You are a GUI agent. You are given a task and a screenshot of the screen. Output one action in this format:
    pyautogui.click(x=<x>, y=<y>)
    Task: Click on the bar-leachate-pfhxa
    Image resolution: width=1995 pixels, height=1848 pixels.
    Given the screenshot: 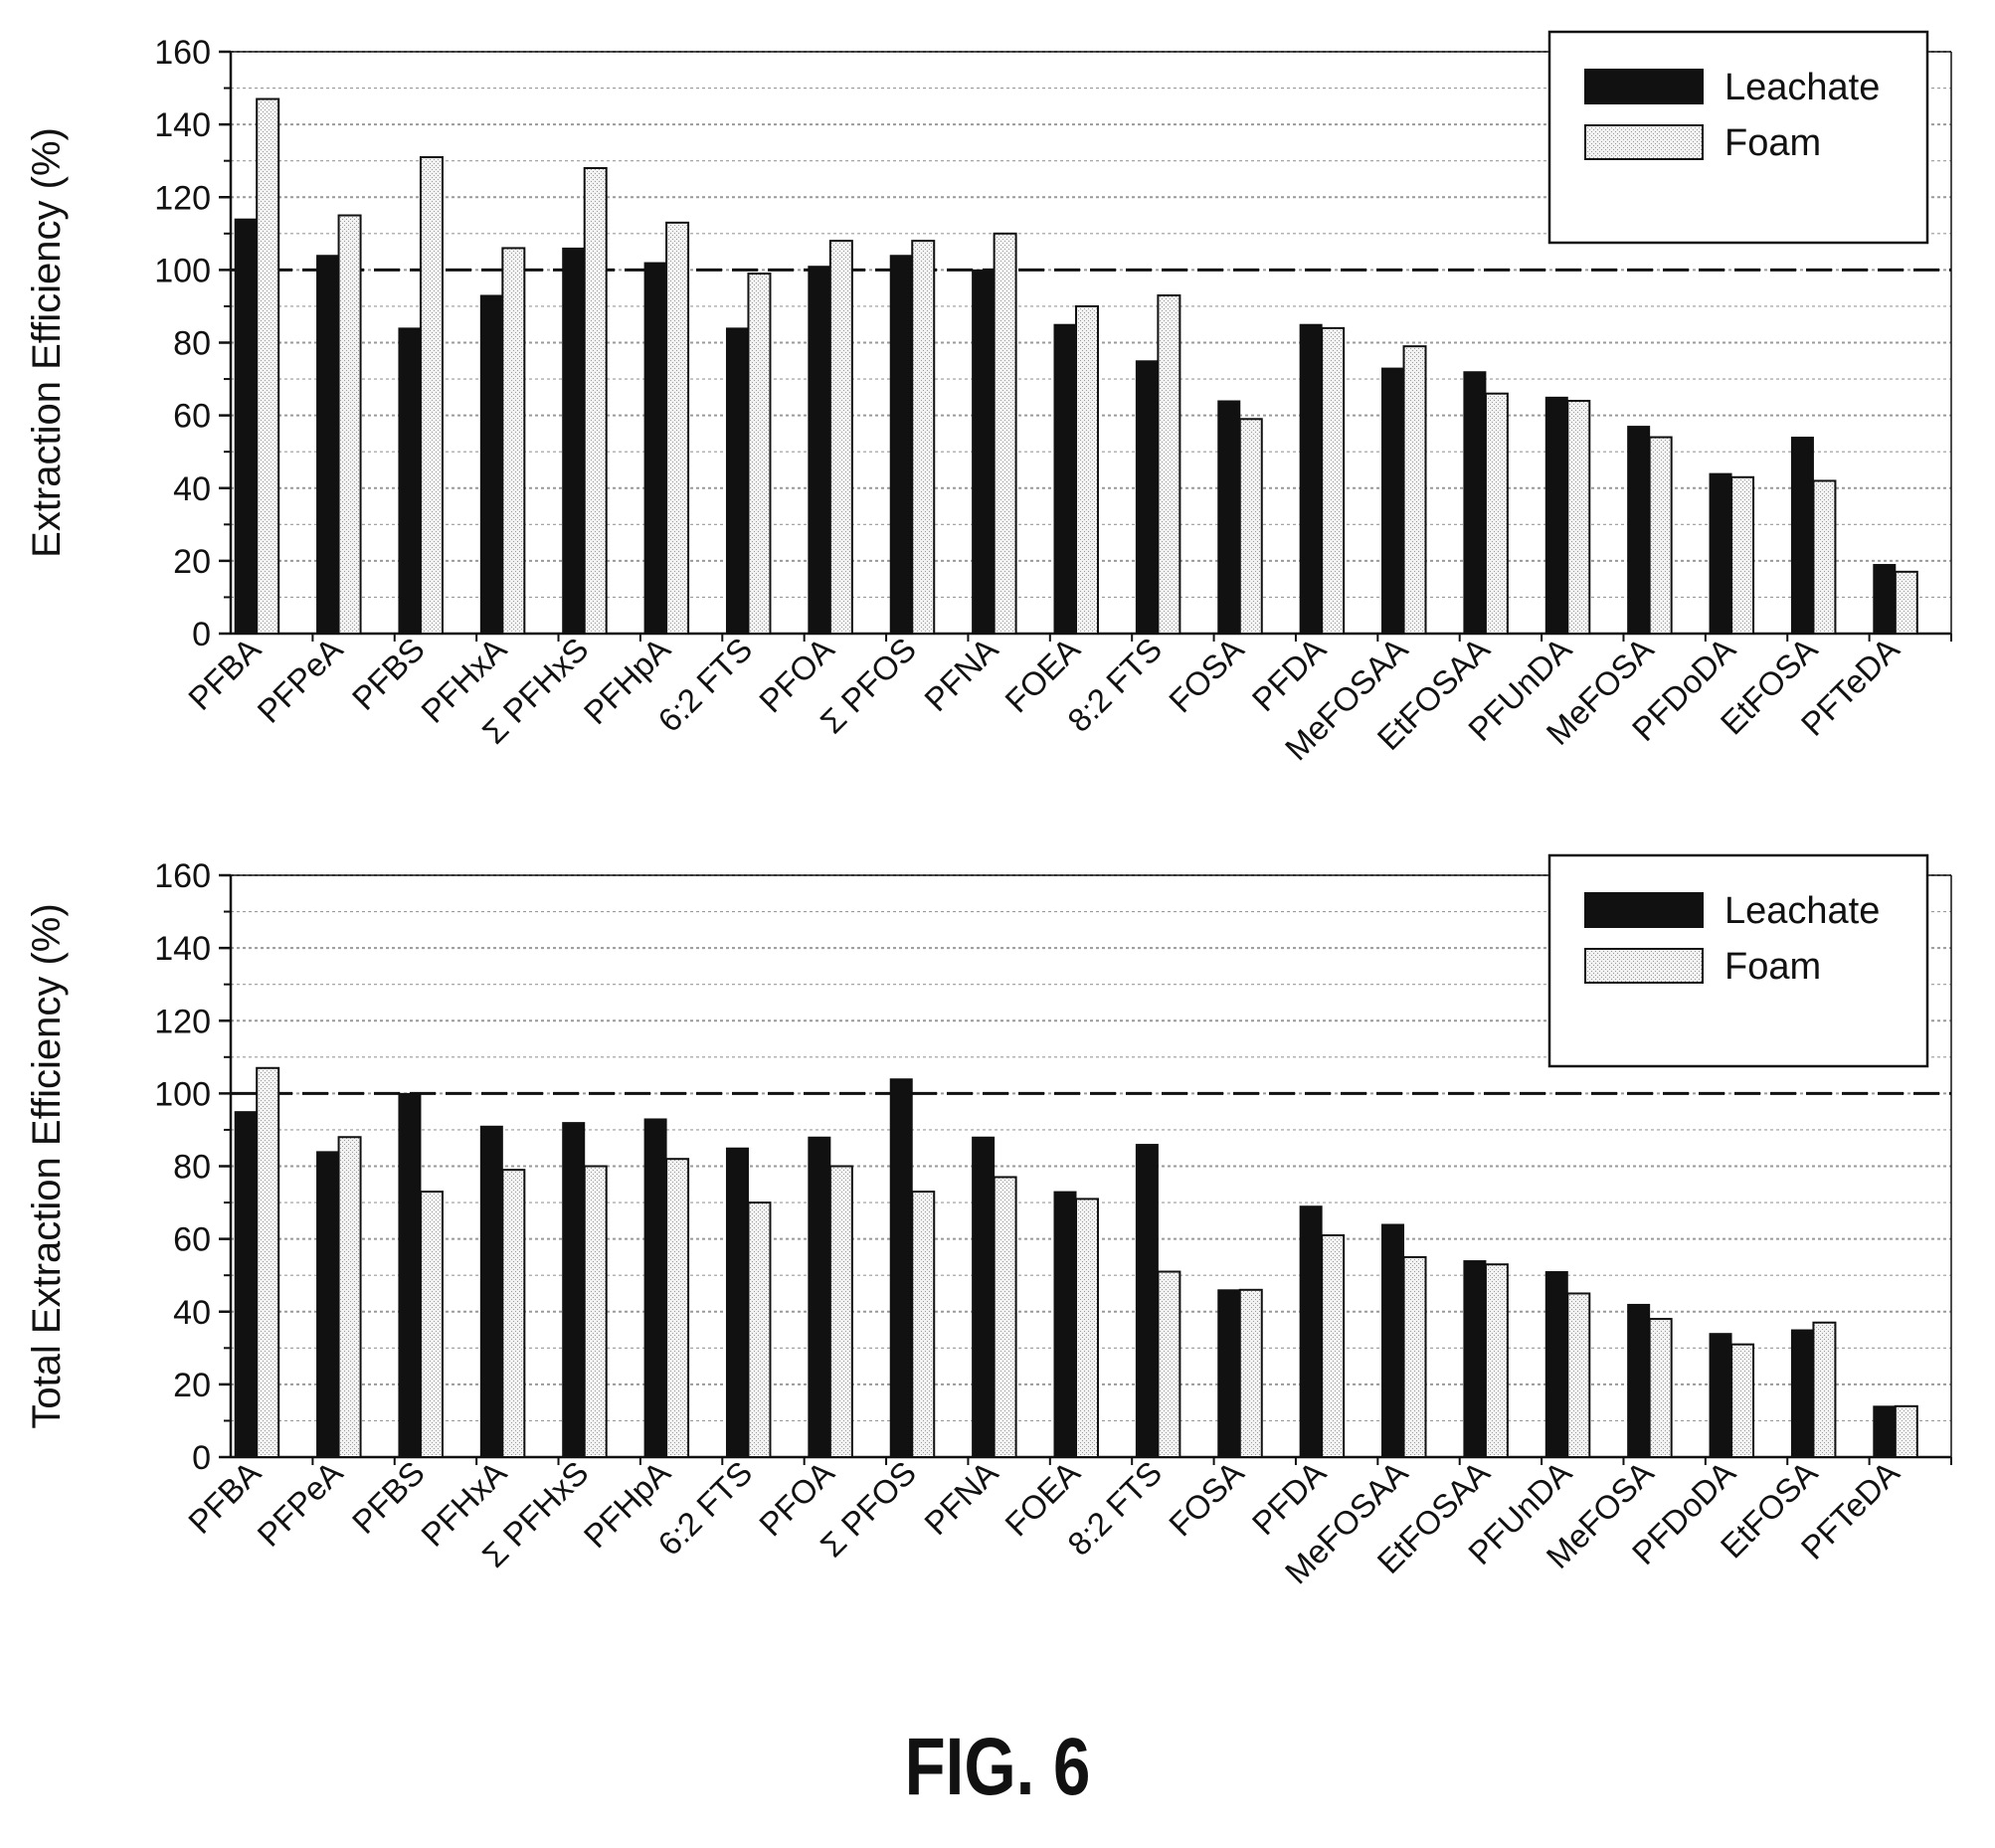 What is the action you would take?
    pyautogui.click(x=491, y=1291)
    